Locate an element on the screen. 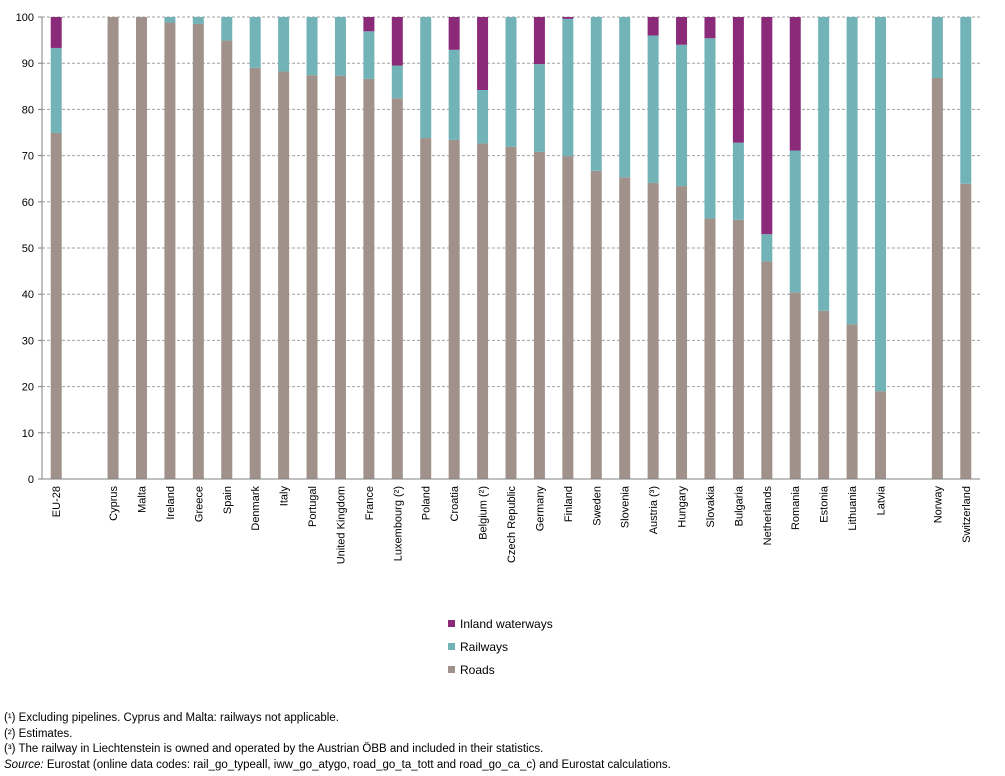 The height and width of the screenshot is (776, 1005). x-tick-label: Cyprus is located at coordinates (114, 503).